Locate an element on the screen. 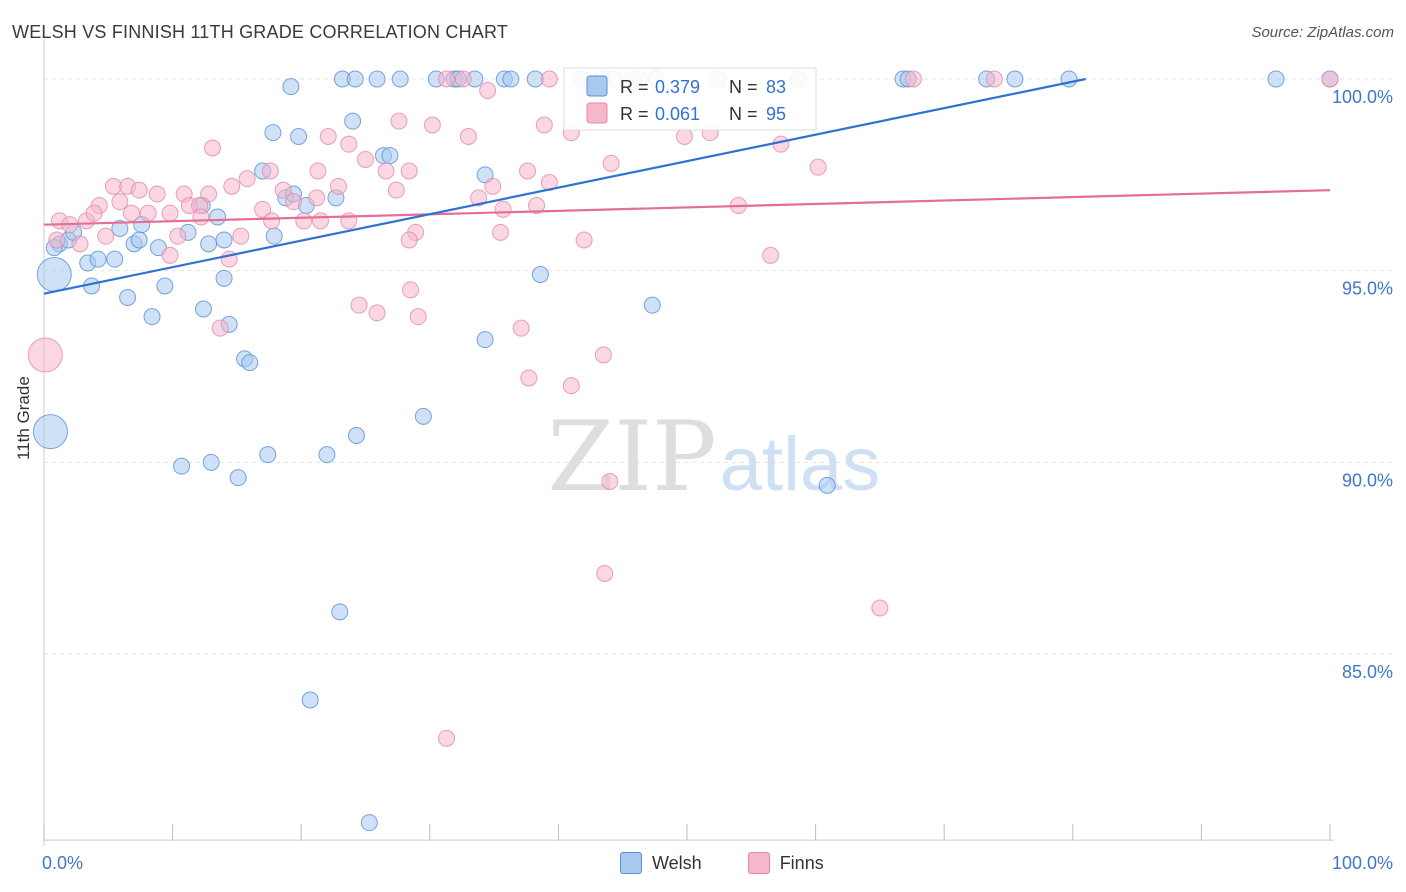  legend-welsh-r-label: R = is located at coordinates (634, 87).